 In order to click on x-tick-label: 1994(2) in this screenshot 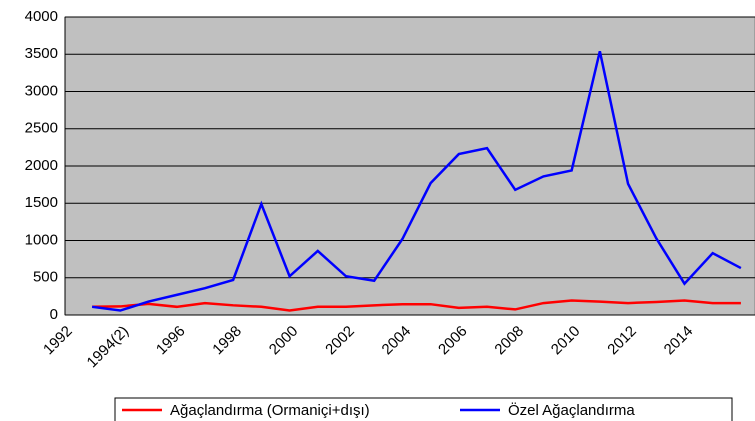, I will do `click(108, 347)`.